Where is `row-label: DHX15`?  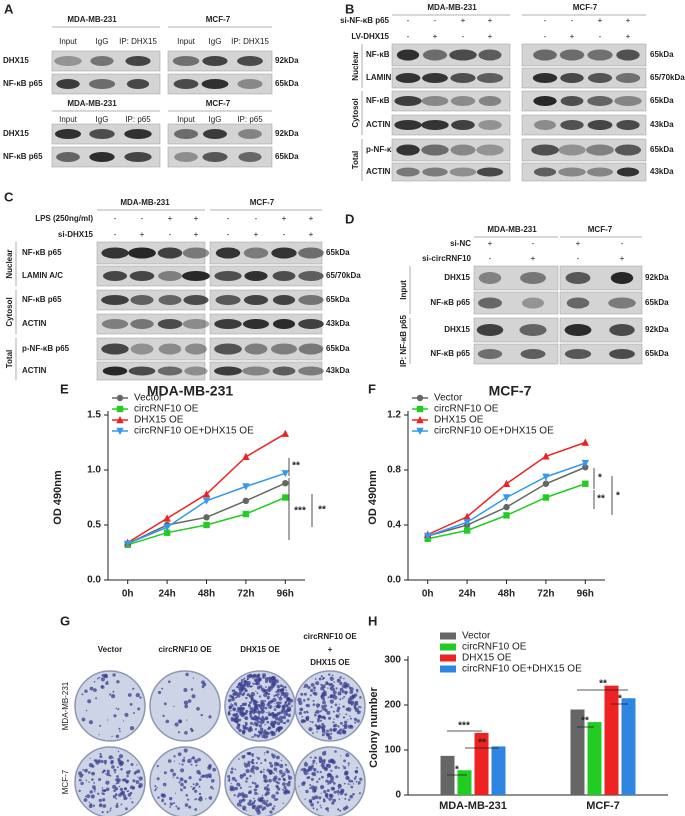
row-label: DHX15 is located at coordinates (457, 329).